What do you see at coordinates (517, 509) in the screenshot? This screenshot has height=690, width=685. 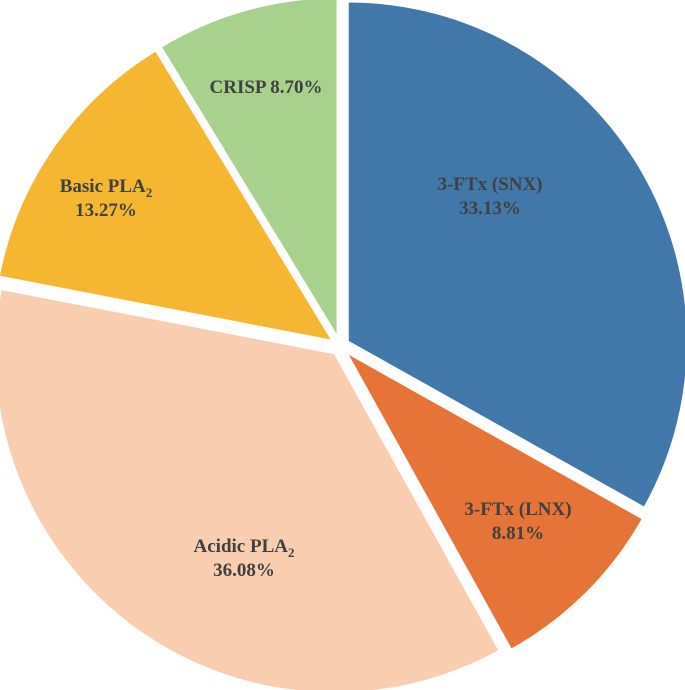 I see `slice-name: 3-FTx (LNX)` at bounding box center [517, 509].